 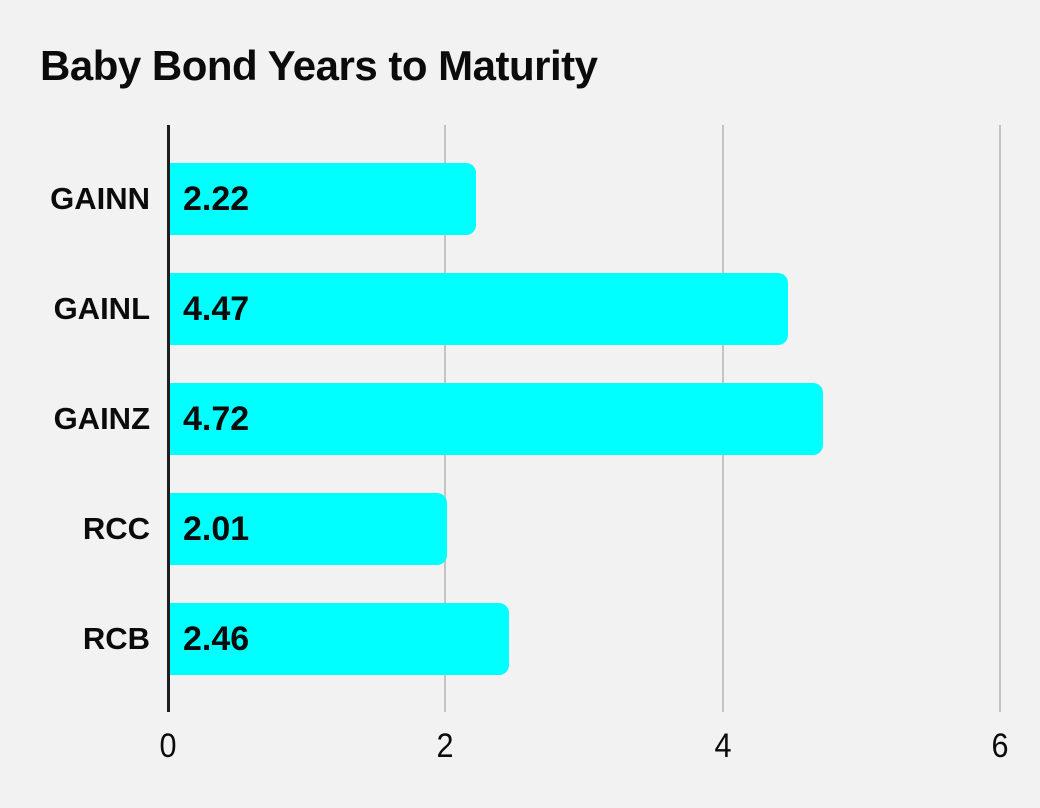 What do you see at coordinates (322, 199) in the screenshot?
I see `bar: 2.22` at bounding box center [322, 199].